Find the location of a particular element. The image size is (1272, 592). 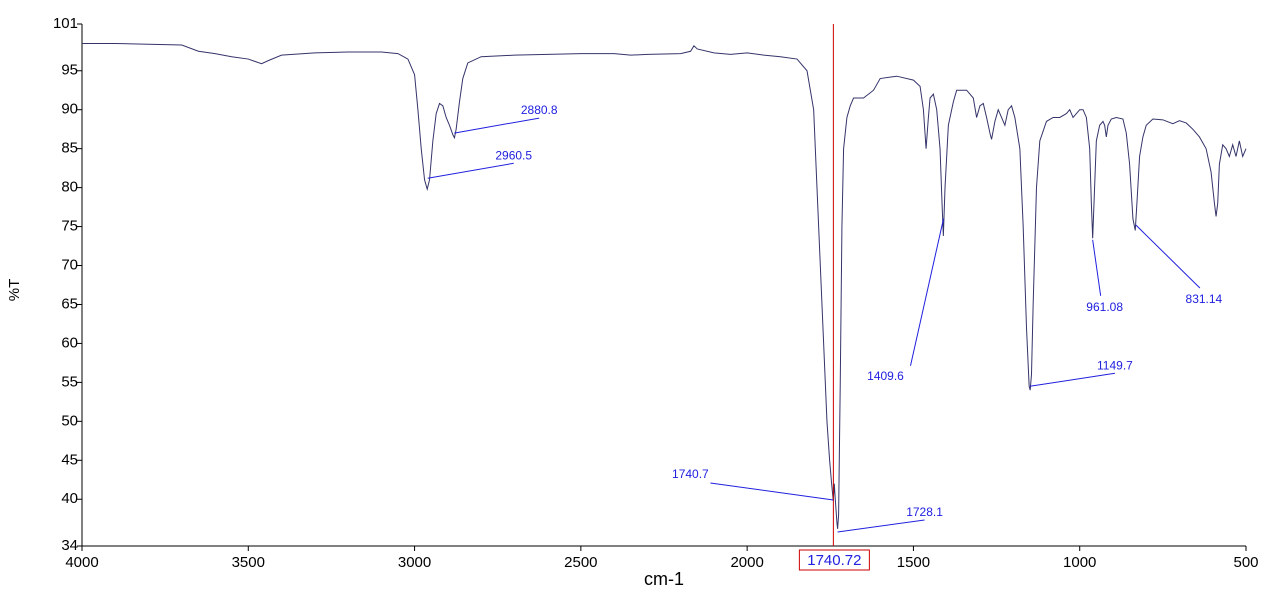

x-tick-label: 2000 is located at coordinates (746, 562).